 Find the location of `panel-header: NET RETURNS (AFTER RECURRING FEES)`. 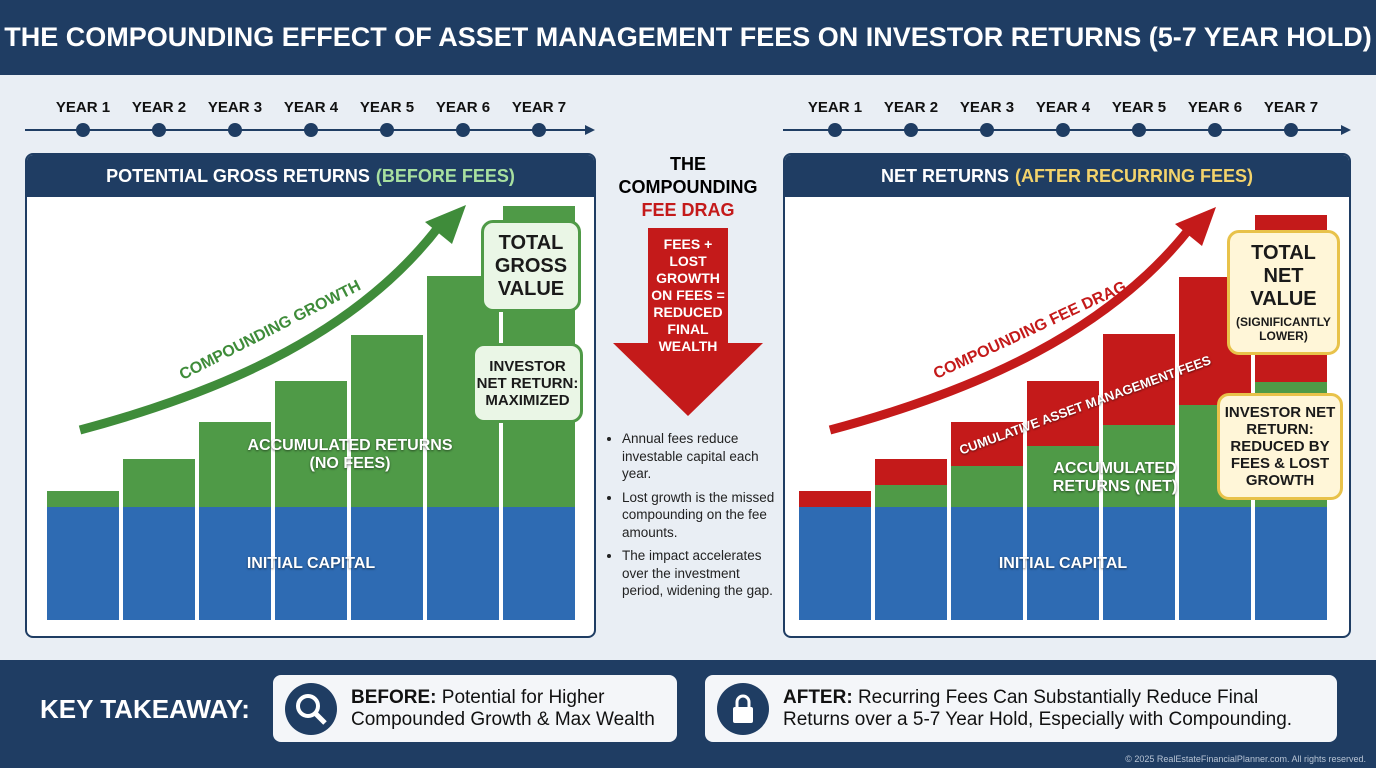

panel-header: NET RETURNS (AFTER RECURRING FEES) is located at coordinates (1067, 176).